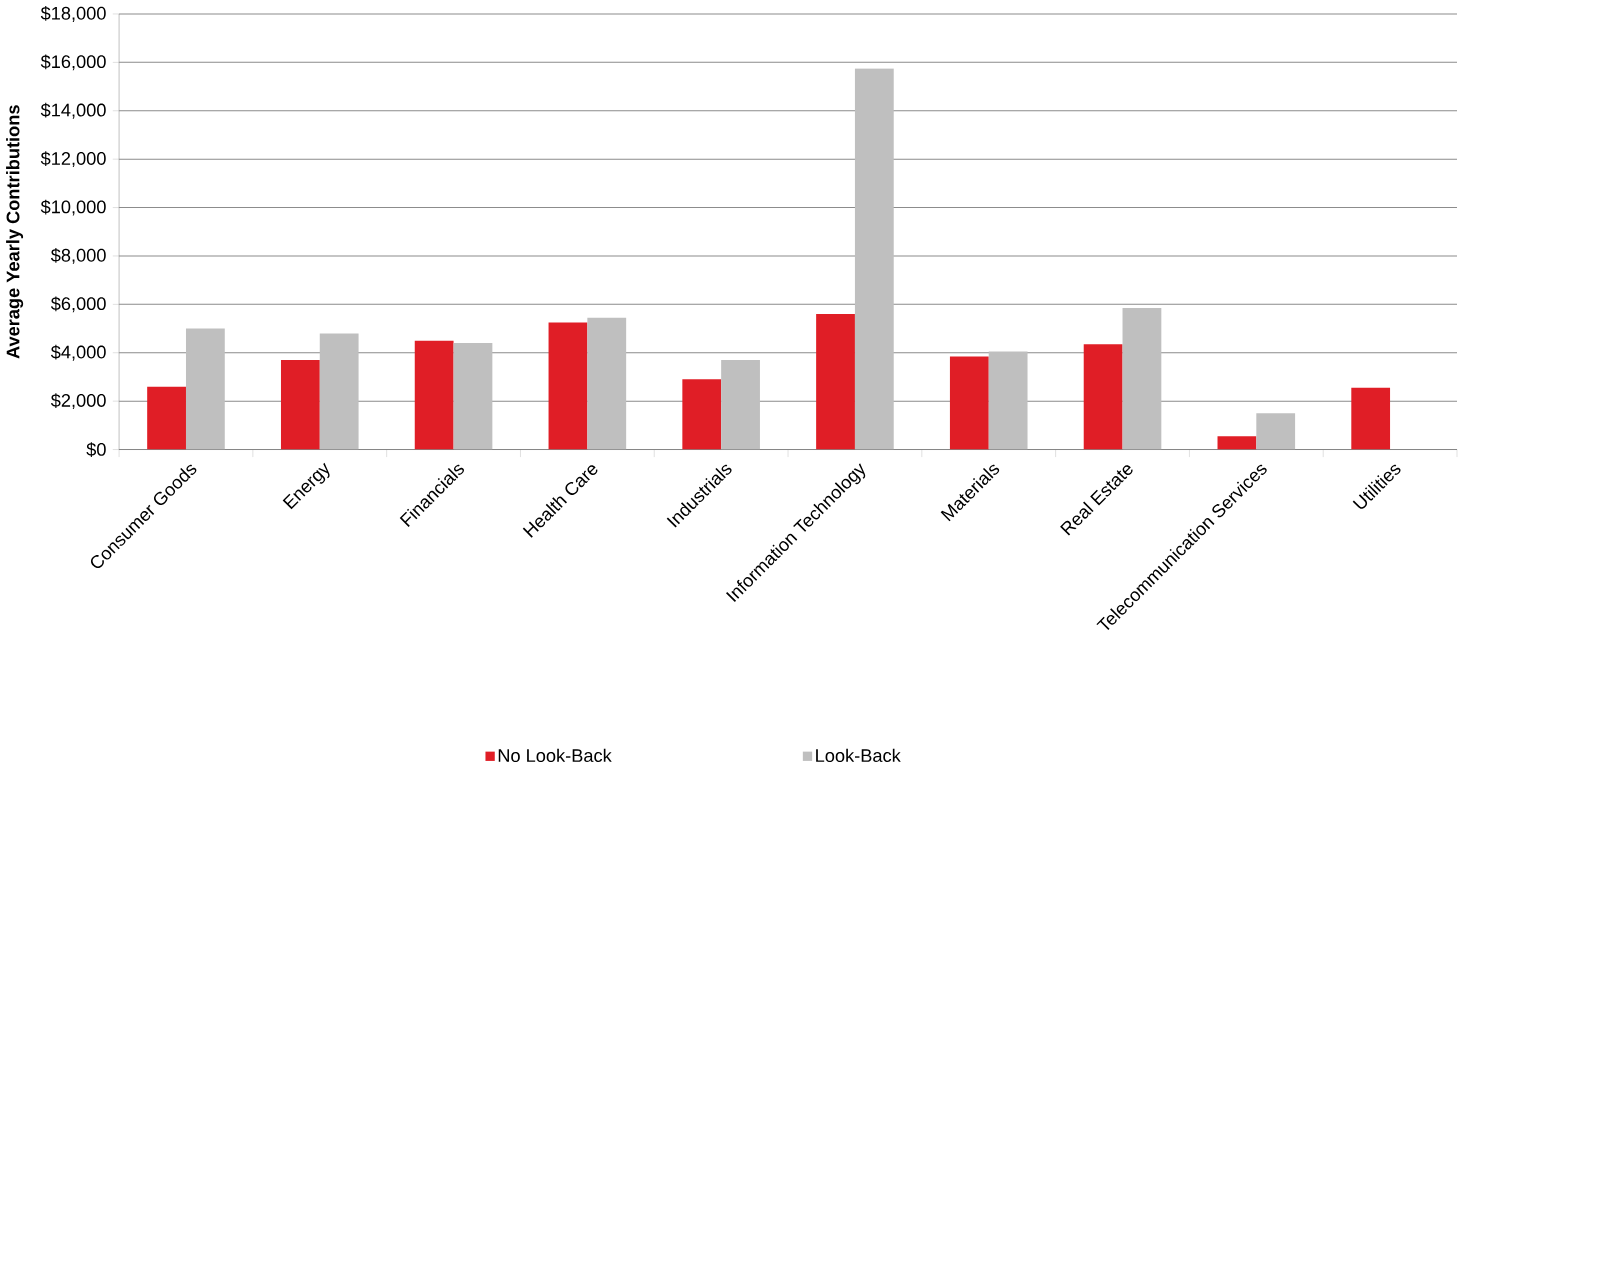 This screenshot has height=1277, width=1619. I want to click on y-axis-title: Average Yearly Contributions, so click(15, 232).